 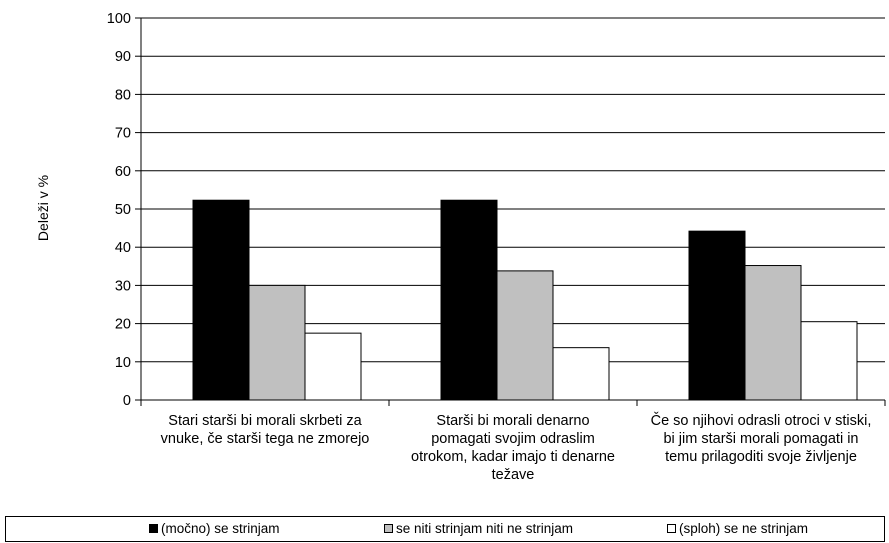 What do you see at coordinates (123, 363) in the screenshot?
I see `y-tick-label: 10` at bounding box center [123, 363].